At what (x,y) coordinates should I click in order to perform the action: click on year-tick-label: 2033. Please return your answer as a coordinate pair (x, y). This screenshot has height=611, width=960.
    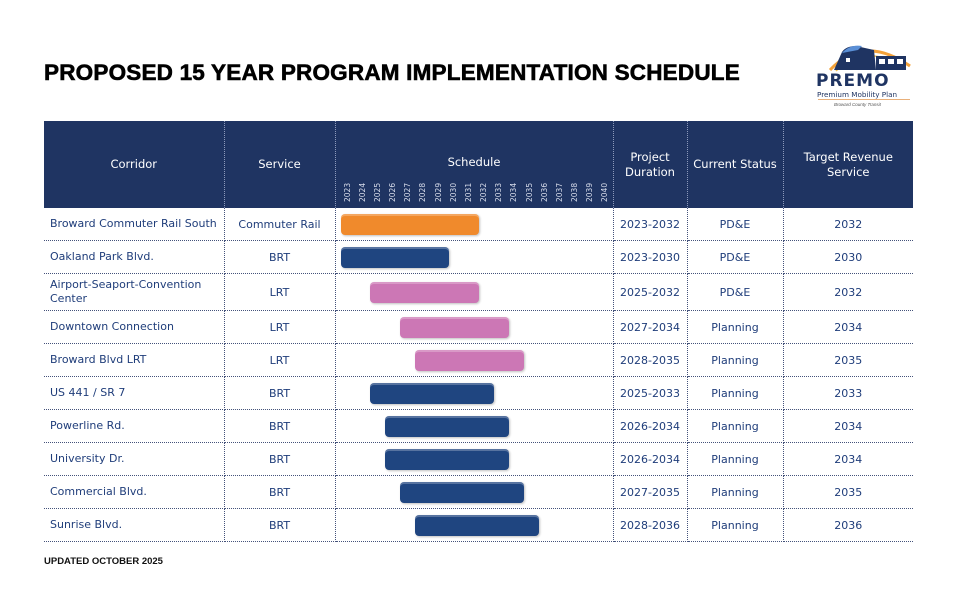
    Looking at the image, I should click on (499, 192).